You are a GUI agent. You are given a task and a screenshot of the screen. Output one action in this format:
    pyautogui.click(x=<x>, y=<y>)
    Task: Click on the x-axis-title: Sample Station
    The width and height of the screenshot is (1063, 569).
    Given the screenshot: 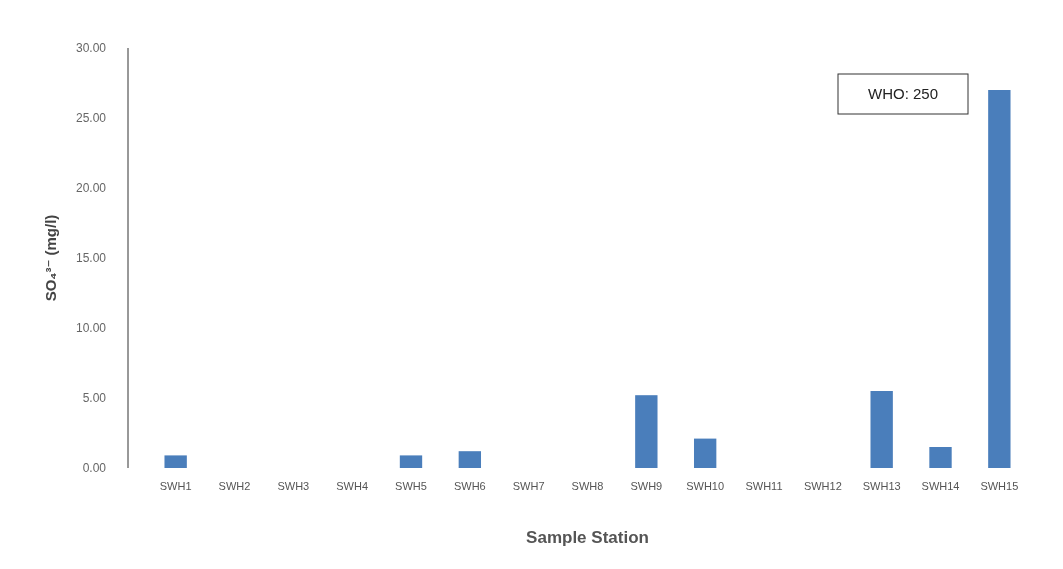 What is the action you would take?
    pyautogui.click(x=587, y=537)
    